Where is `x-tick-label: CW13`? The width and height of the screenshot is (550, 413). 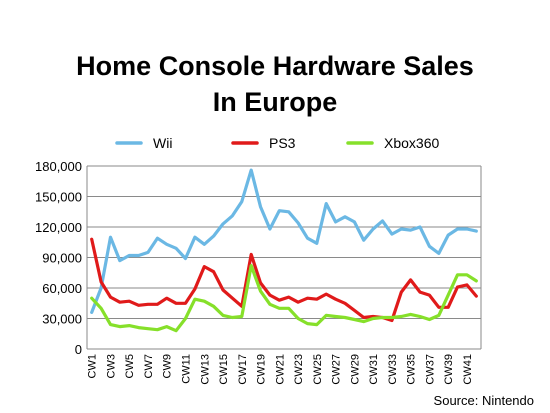
x-tick-label: CW13 is located at coordinates (205, 369).